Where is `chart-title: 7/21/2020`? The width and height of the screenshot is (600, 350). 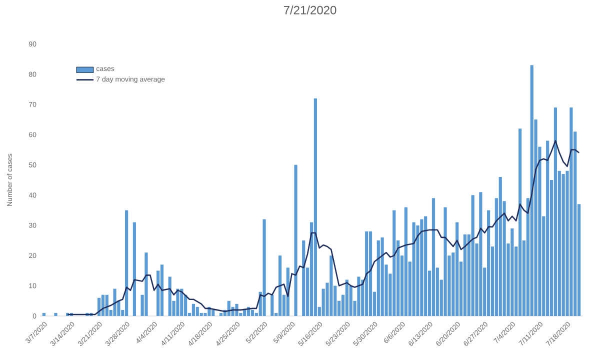
chart-title: 7/21/2020 is located at coordinates (310, 10).